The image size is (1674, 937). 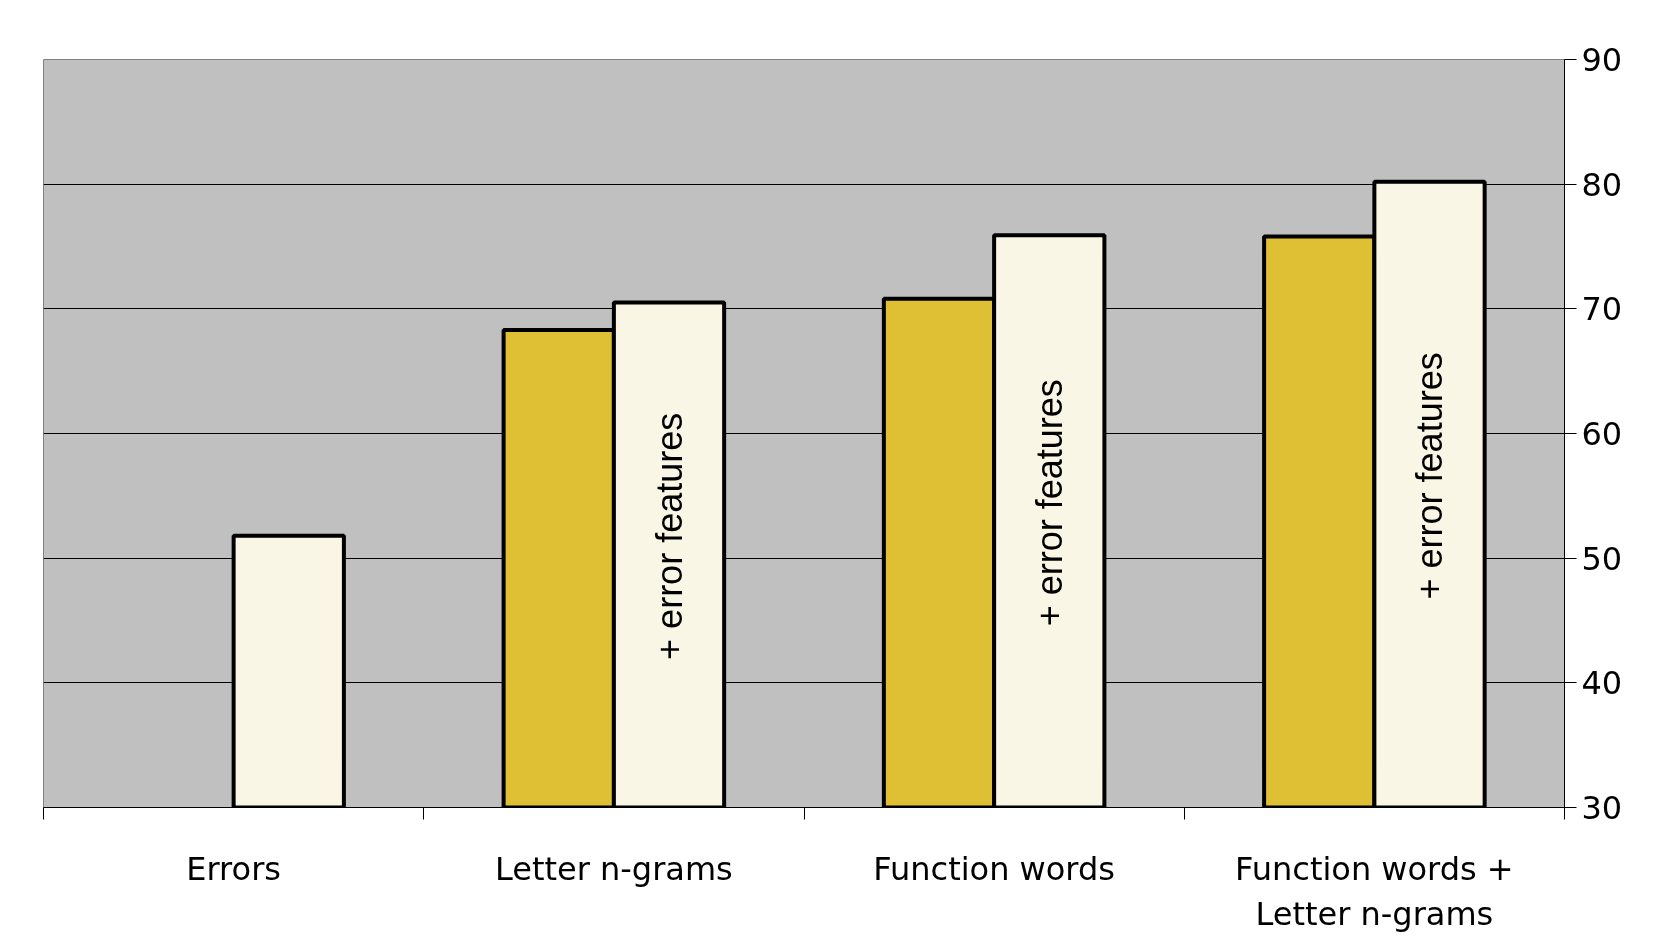 I want to click on y-tick-label: 40, so click(x=1602, y=683).